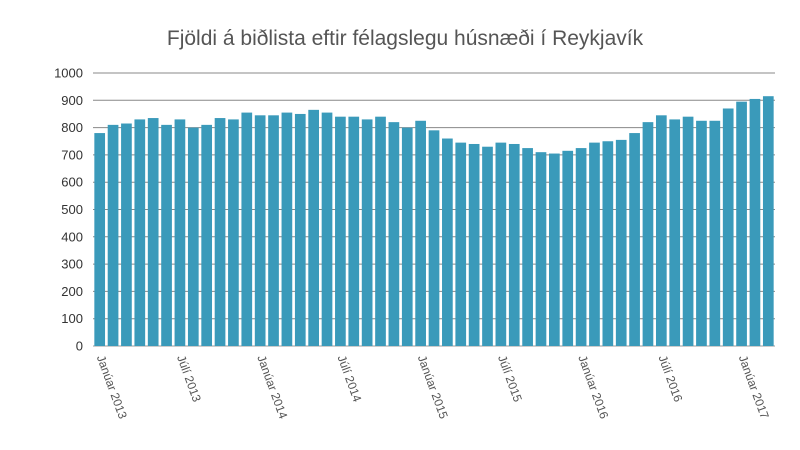 The width and height of the screenshot is (800, 450). What do you see at coordinates (68, 73) in the screenshot?
I see `y-tick-label: 1000` at bounding box center [68, 73].